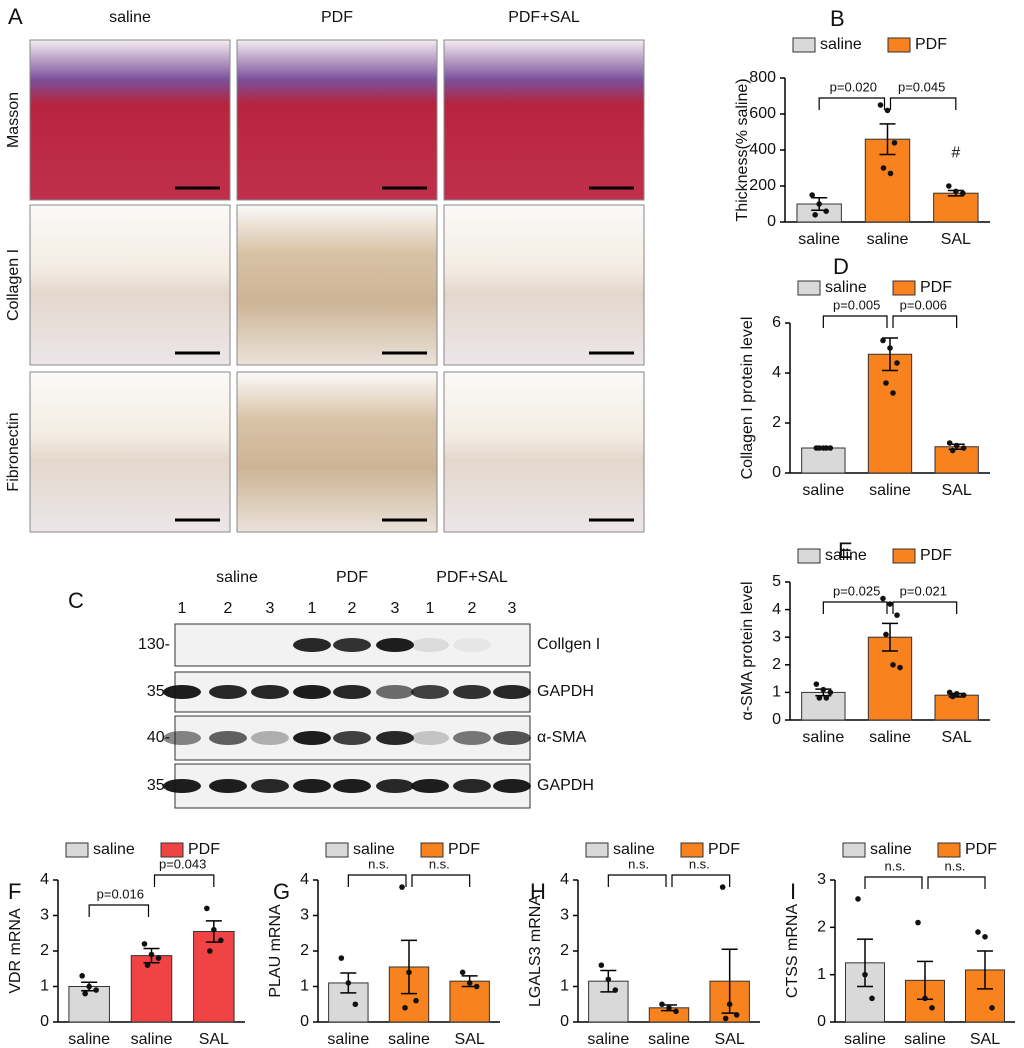 The height and width of the screenshot is (1048, 1024). What do you see at coordinates (275, 951) in the screenshot?
I see `y-axis-label: PLAU mRNA` at bounding box center [275, 951].